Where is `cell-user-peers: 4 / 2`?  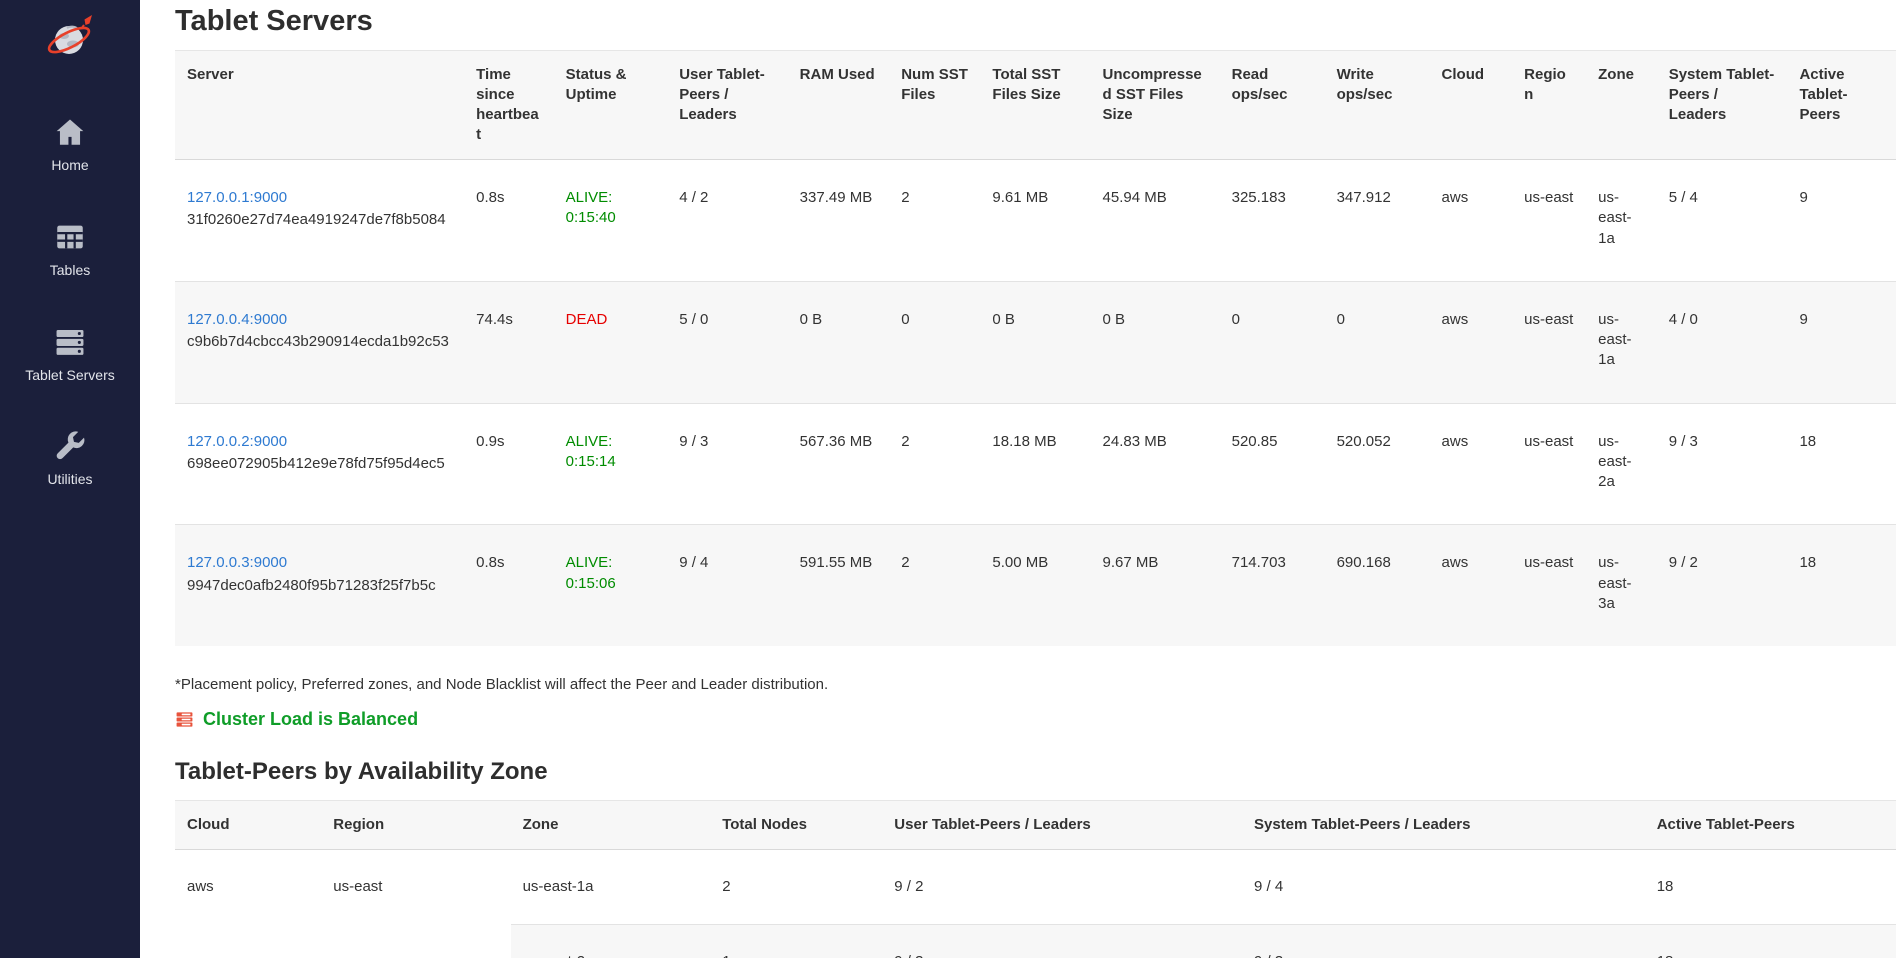 cell-user-peers: 4 / 2 is located at coordinates (694, 198).